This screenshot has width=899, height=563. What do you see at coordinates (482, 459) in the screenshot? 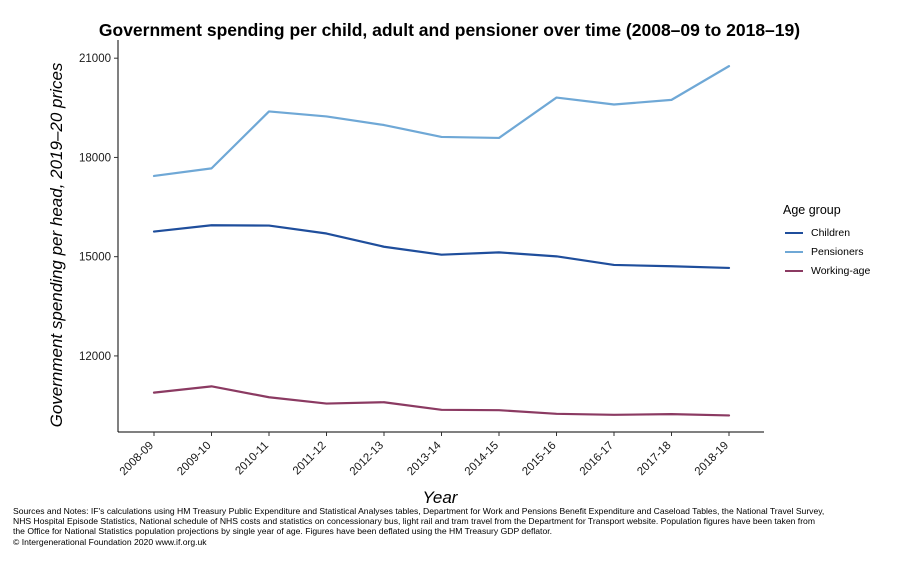
I see `x-tick-label: 2014-15` at bounding box center [482, 459].